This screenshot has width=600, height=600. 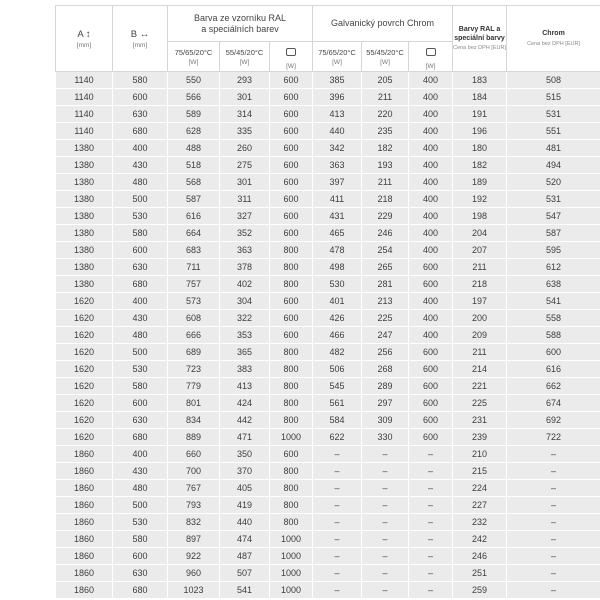 What do you see at coordinates (553, 97) in the screenshot?
I see `cell: 515` at bounding box center [553, 97].